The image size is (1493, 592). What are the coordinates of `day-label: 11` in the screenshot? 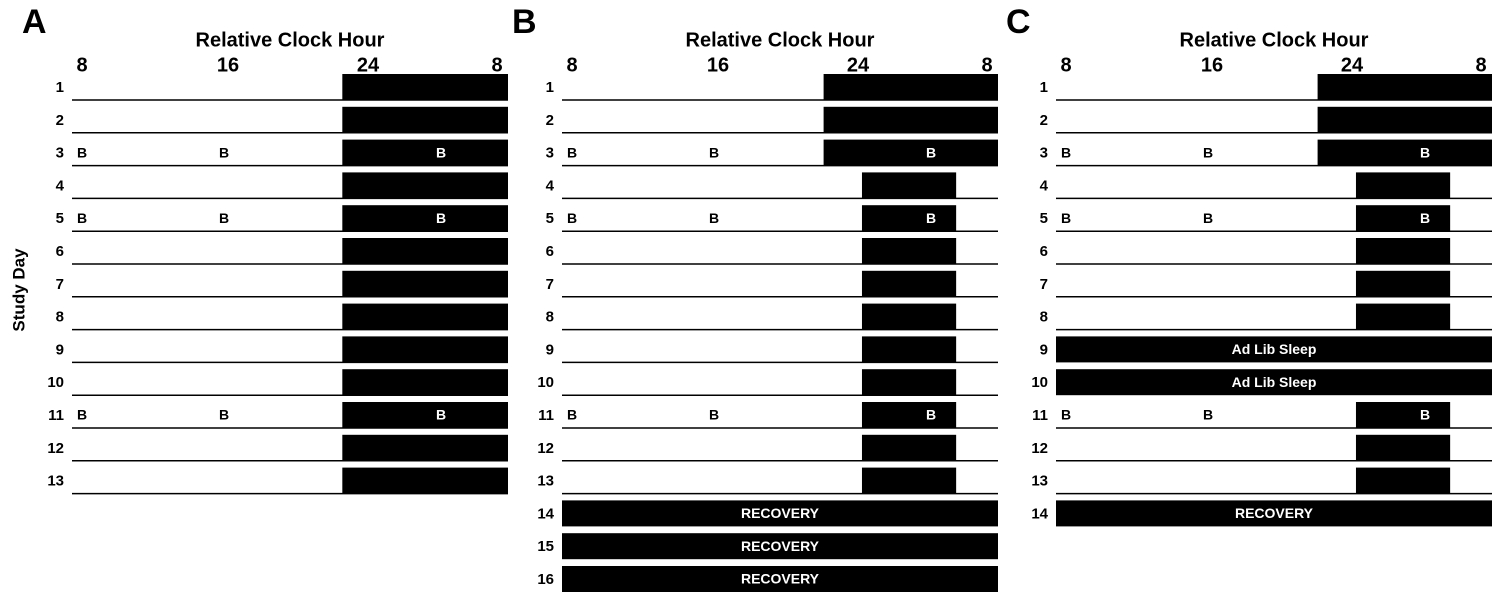 It's located at (1040, 415).